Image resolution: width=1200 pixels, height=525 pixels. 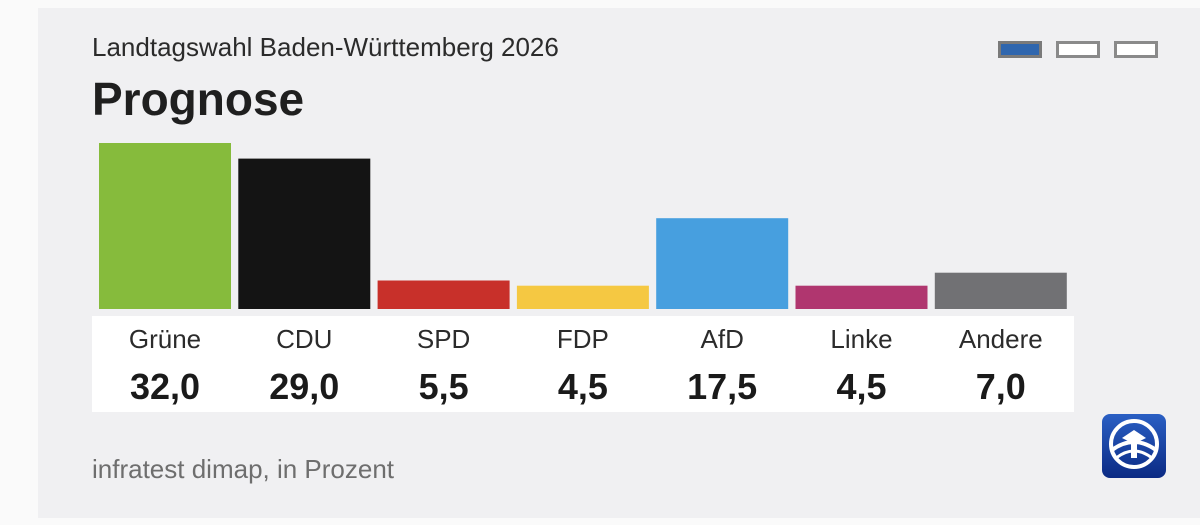 I want to click on bar-gr-ne, so click(x=165, y=226).